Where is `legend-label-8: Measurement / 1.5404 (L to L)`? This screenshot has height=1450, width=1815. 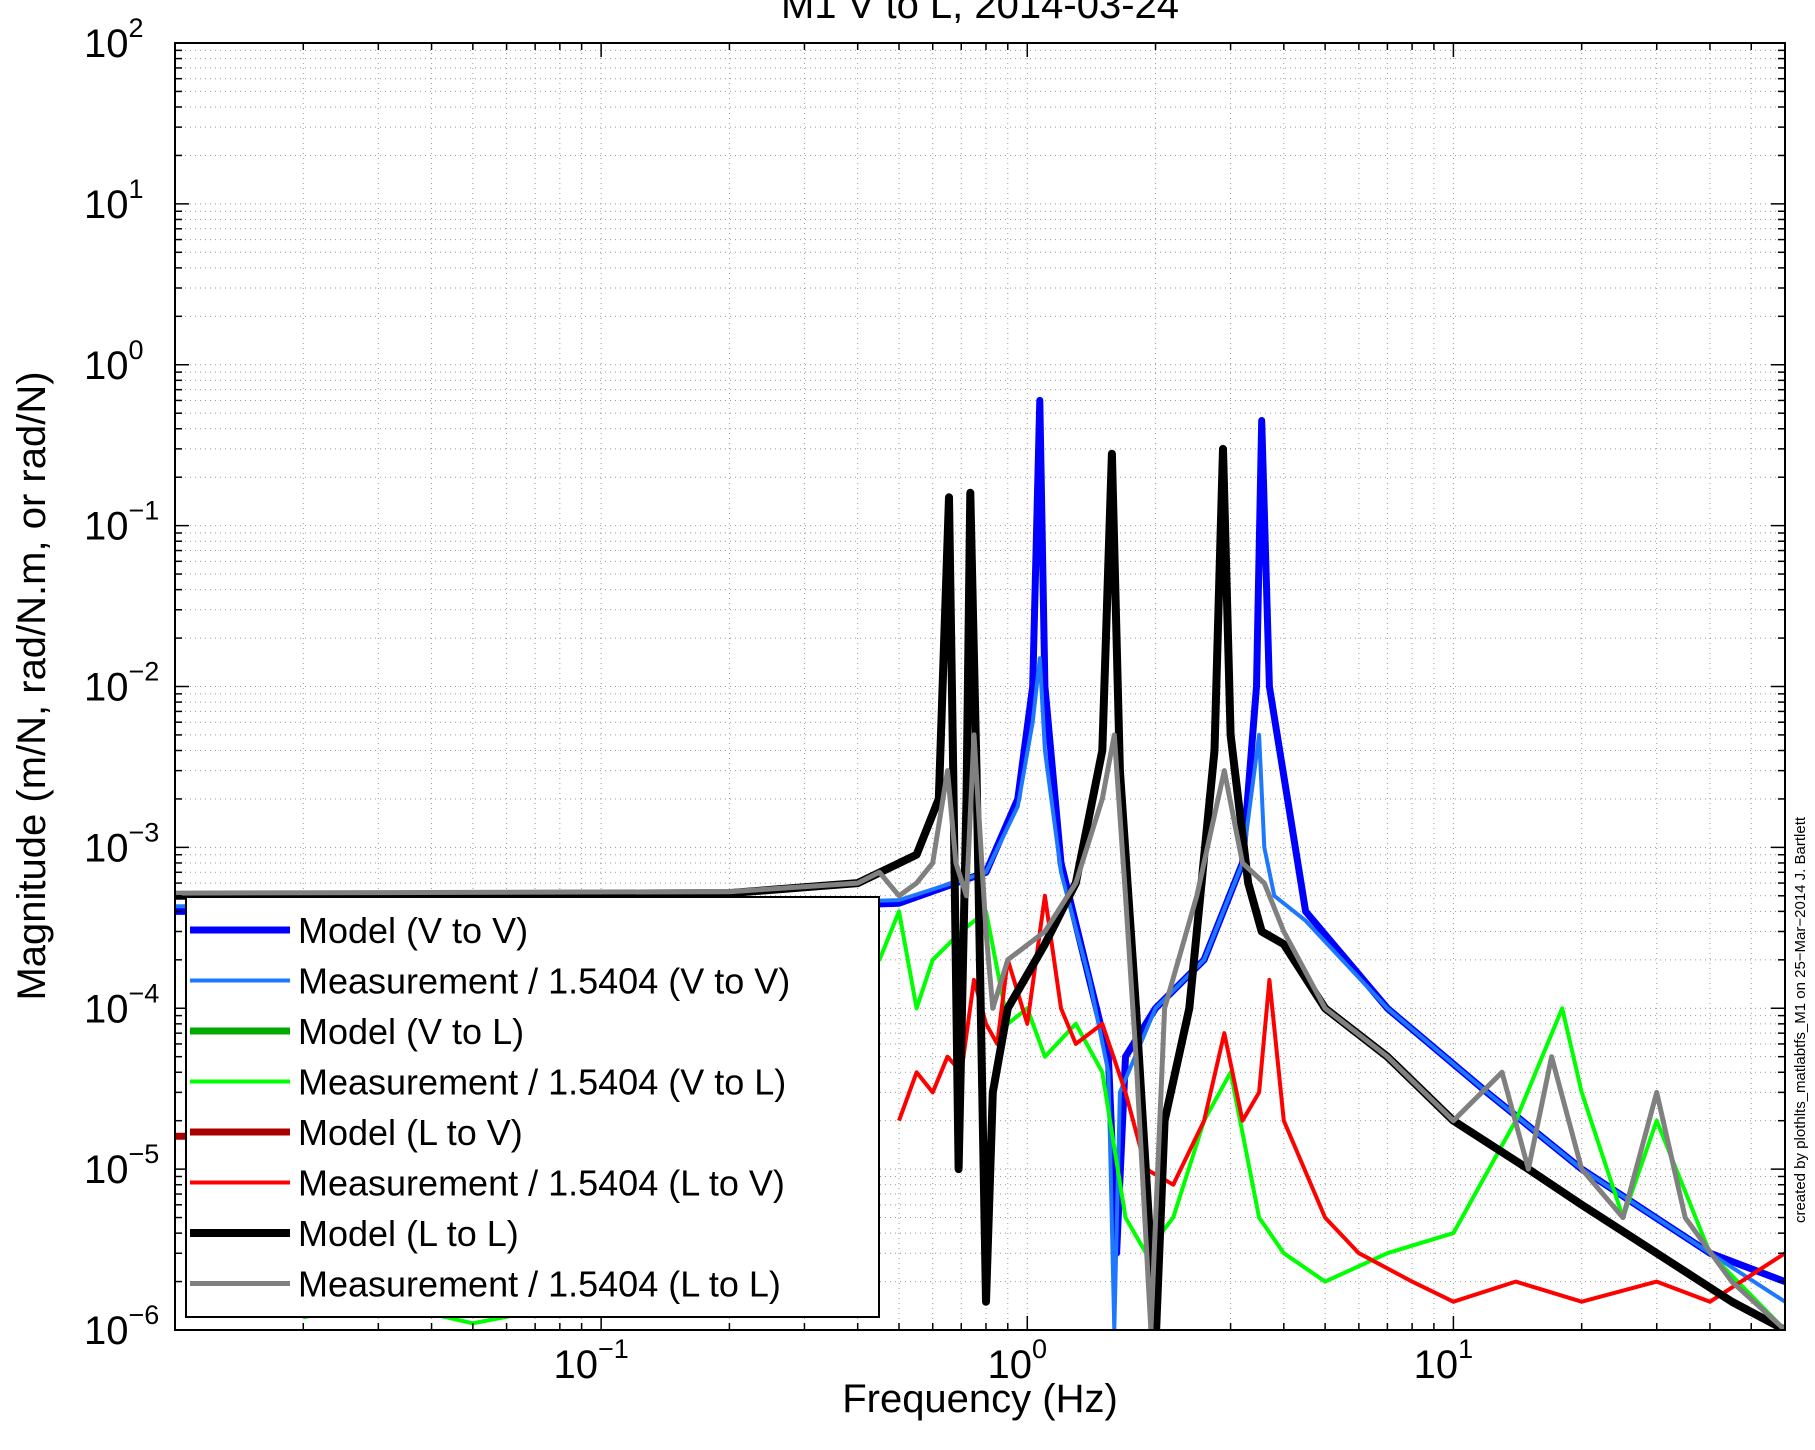
legend-label-8: Measurement / 1.5404 (L to L) is located at coordinates (539, 1284).